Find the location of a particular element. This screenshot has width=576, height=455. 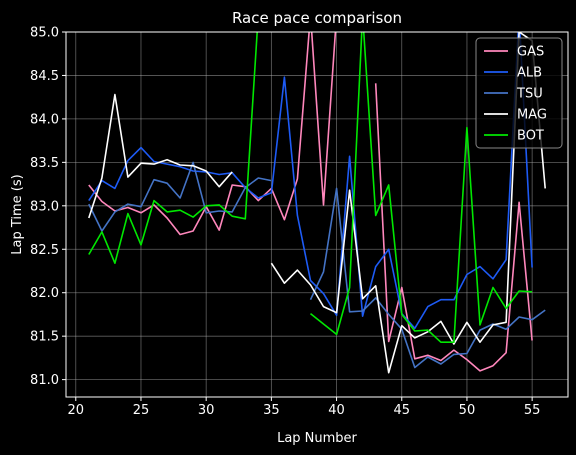

x-tick-label: 20 is located at coordinates (76, 410).